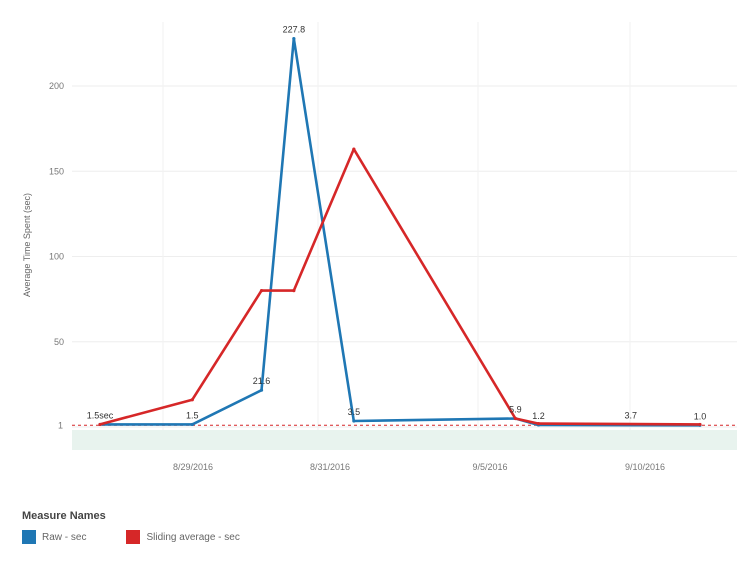 The image size is (750, 563). Describe the element at coordinates (60, 425) in the screenshot. I see `reference-line-label: 1` at that location.